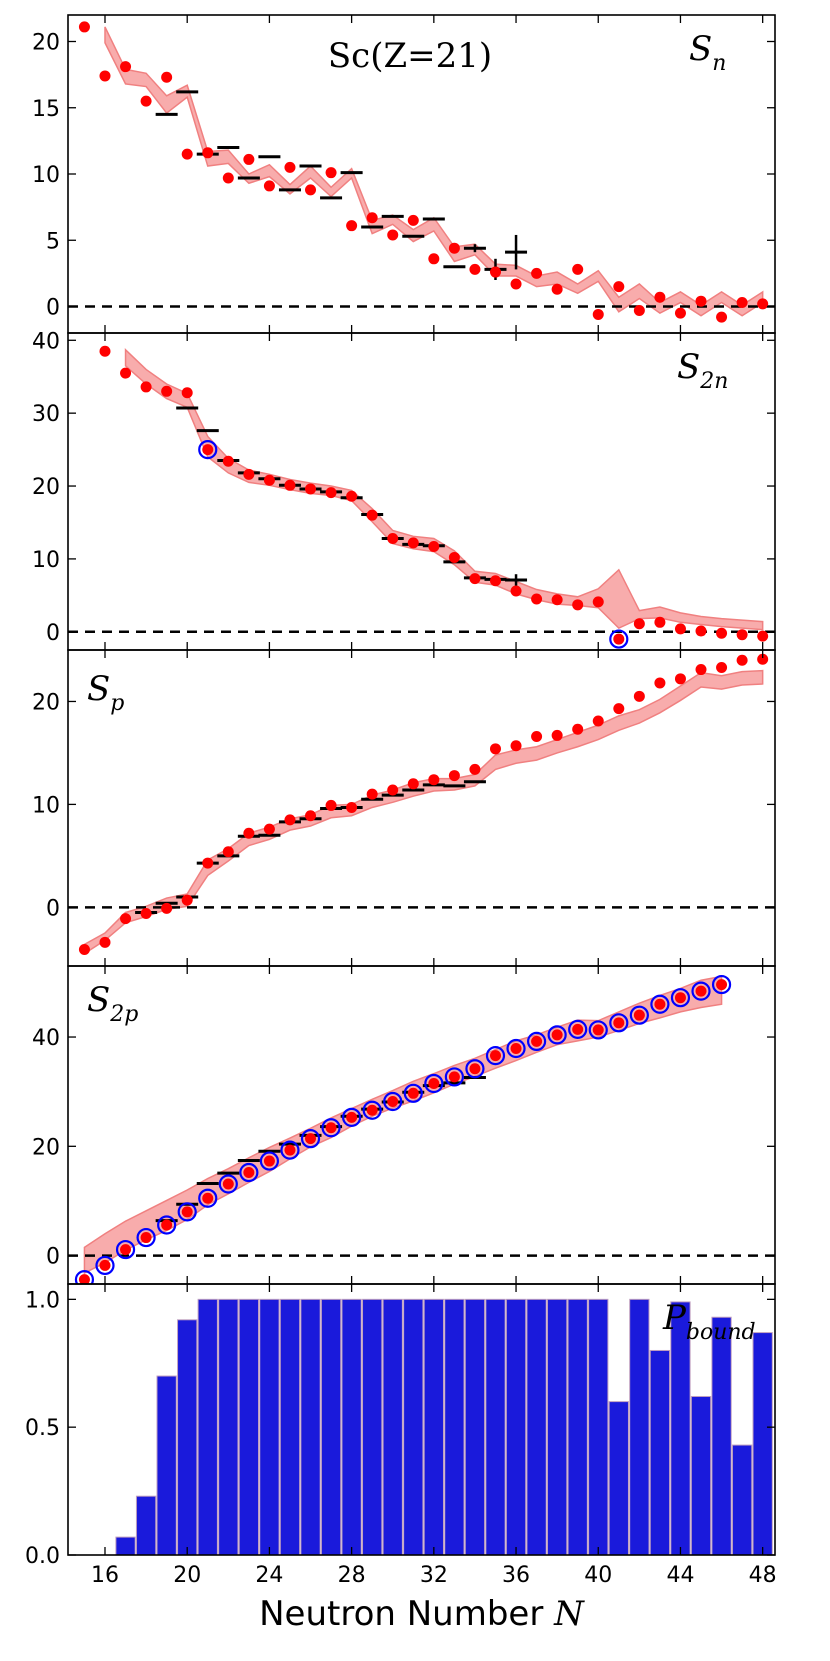 The width and height of the screenshot is (830, 1661). What do you see at coordinates (123, 1014) in the screenshot?
I see `panel-label-sub: 2p` at bounding box center [123, 1014].